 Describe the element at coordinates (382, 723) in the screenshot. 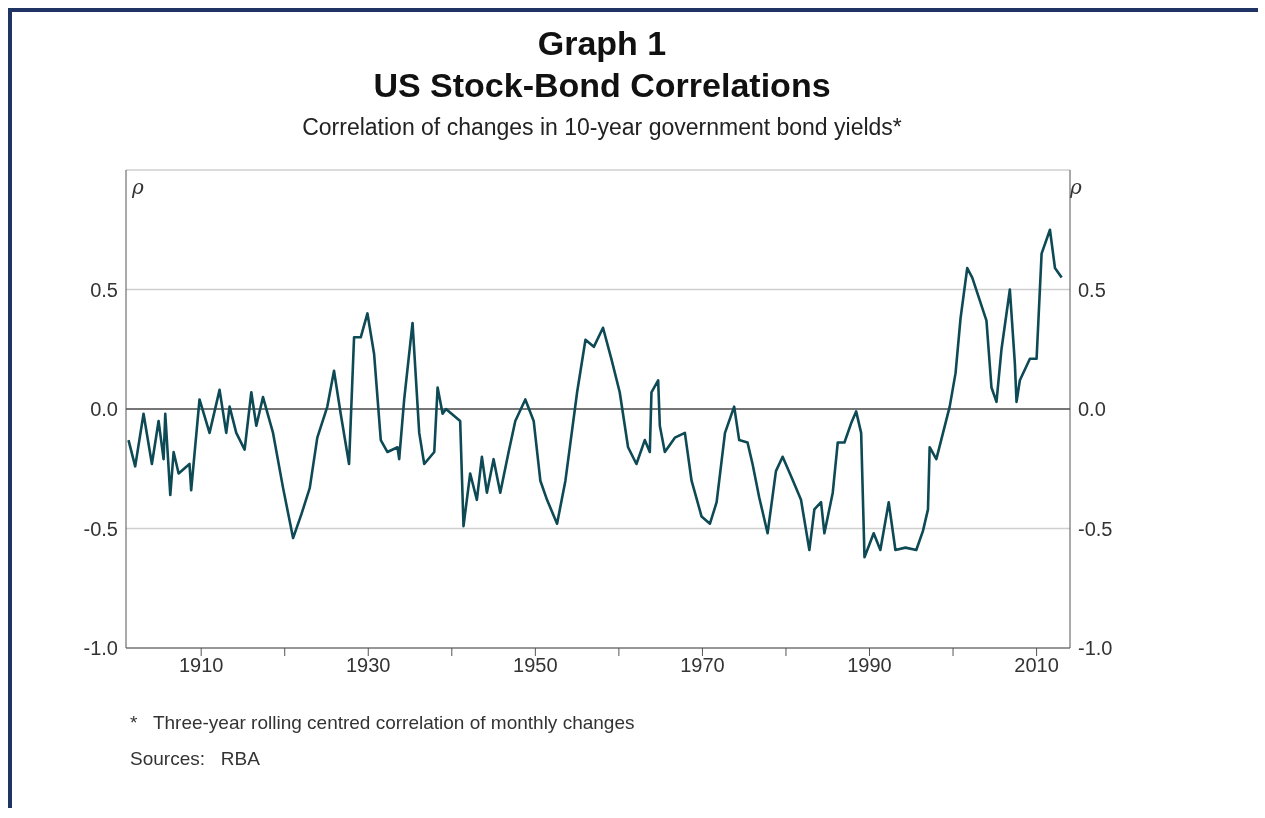

I see `text: * Three-year rolling centred correlation of monthly changes` at that location.